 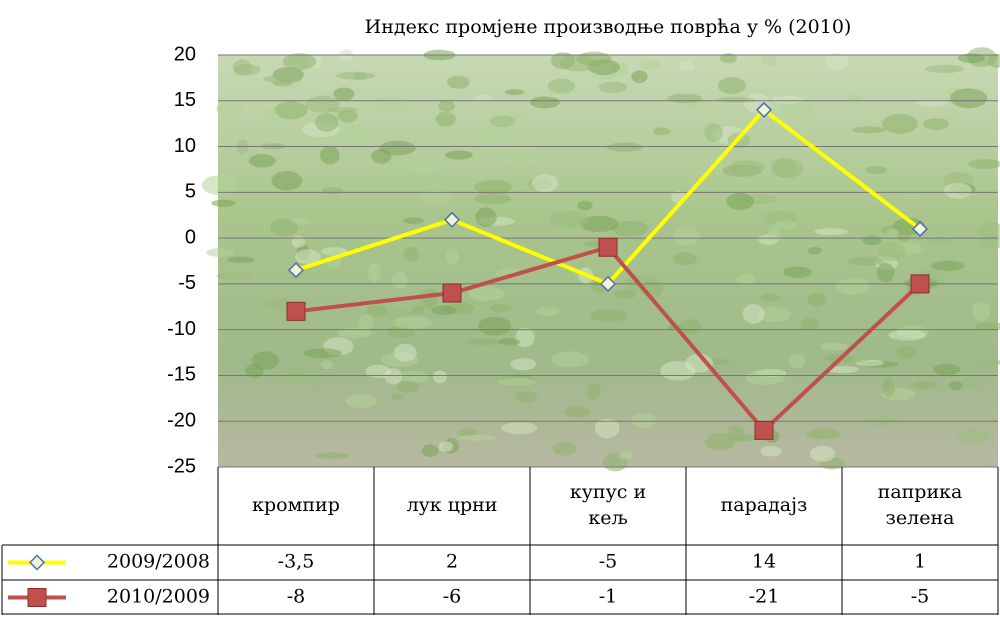 I want to click on table-value: -21, so click(x=764, y=597).